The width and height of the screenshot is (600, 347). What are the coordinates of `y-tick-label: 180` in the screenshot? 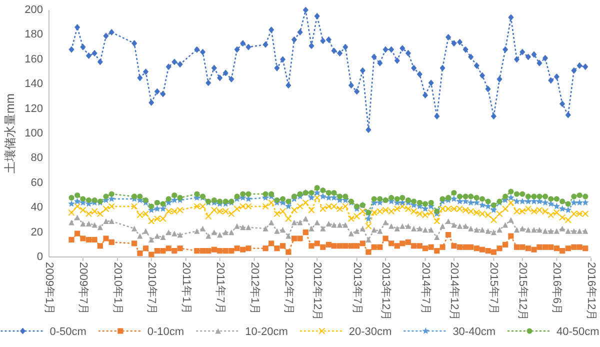 It's located at (33, 34).